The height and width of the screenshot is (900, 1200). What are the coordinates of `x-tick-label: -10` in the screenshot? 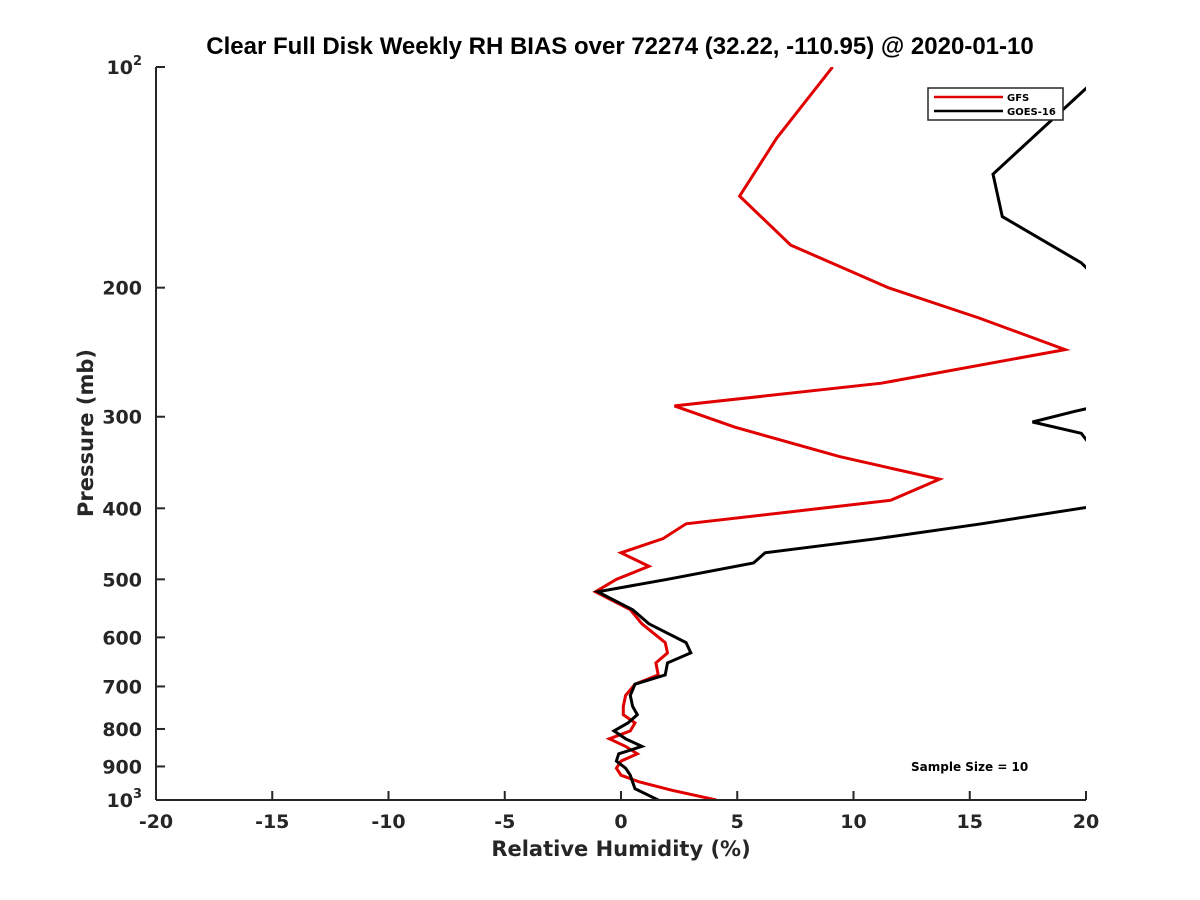 It's located at (388, 822).